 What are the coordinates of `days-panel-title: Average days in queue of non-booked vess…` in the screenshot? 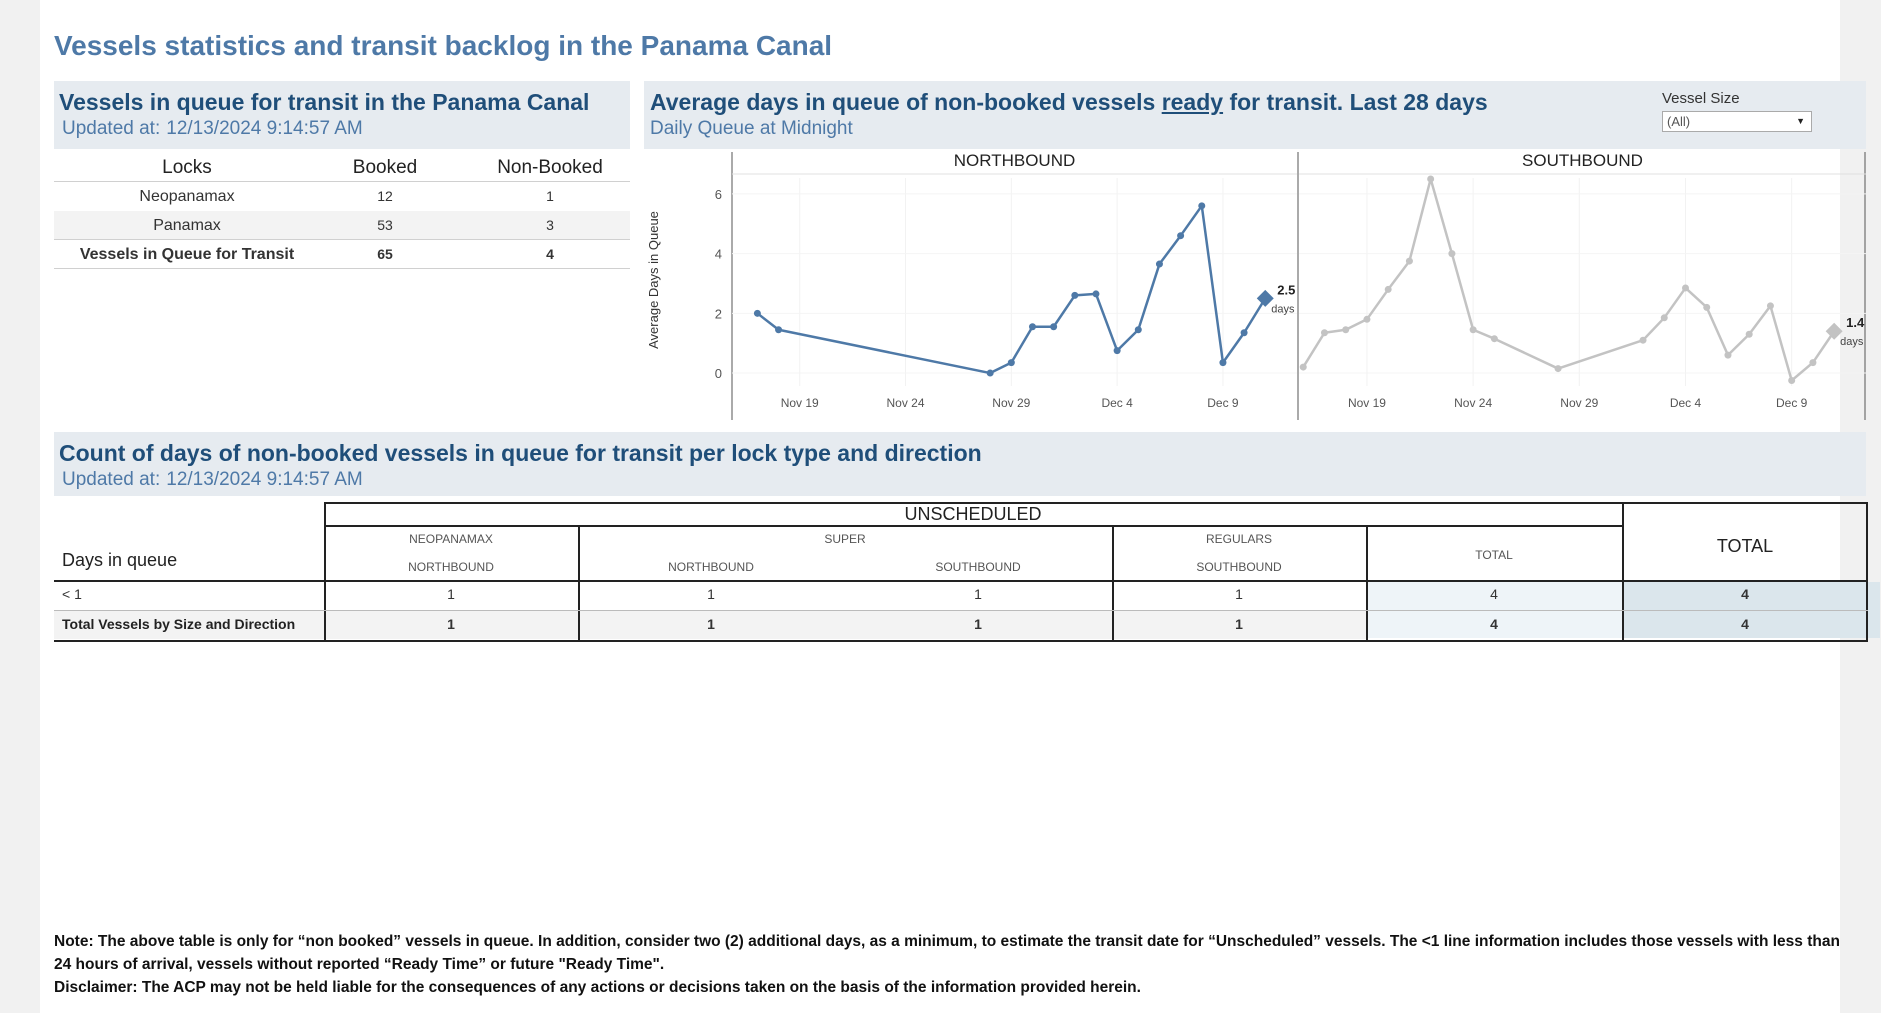 It's located at (1069, 102).